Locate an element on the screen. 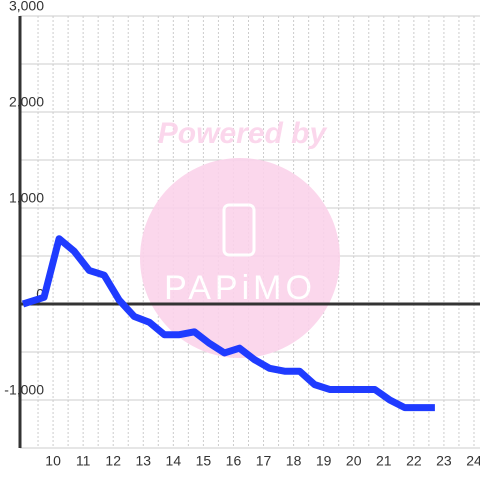 This screenshot has height=480, width=480. y-tick-label: 3,000 is located at coordinates (26, 7).